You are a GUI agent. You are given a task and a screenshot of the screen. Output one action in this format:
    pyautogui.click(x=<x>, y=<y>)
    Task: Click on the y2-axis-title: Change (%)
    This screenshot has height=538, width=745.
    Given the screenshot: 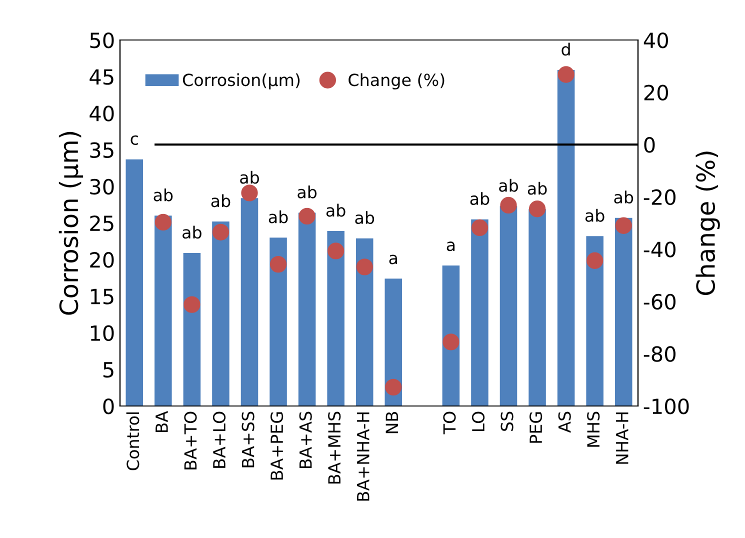 What is the action you would take?
    pyautogui.click(x=708, y=224)
    